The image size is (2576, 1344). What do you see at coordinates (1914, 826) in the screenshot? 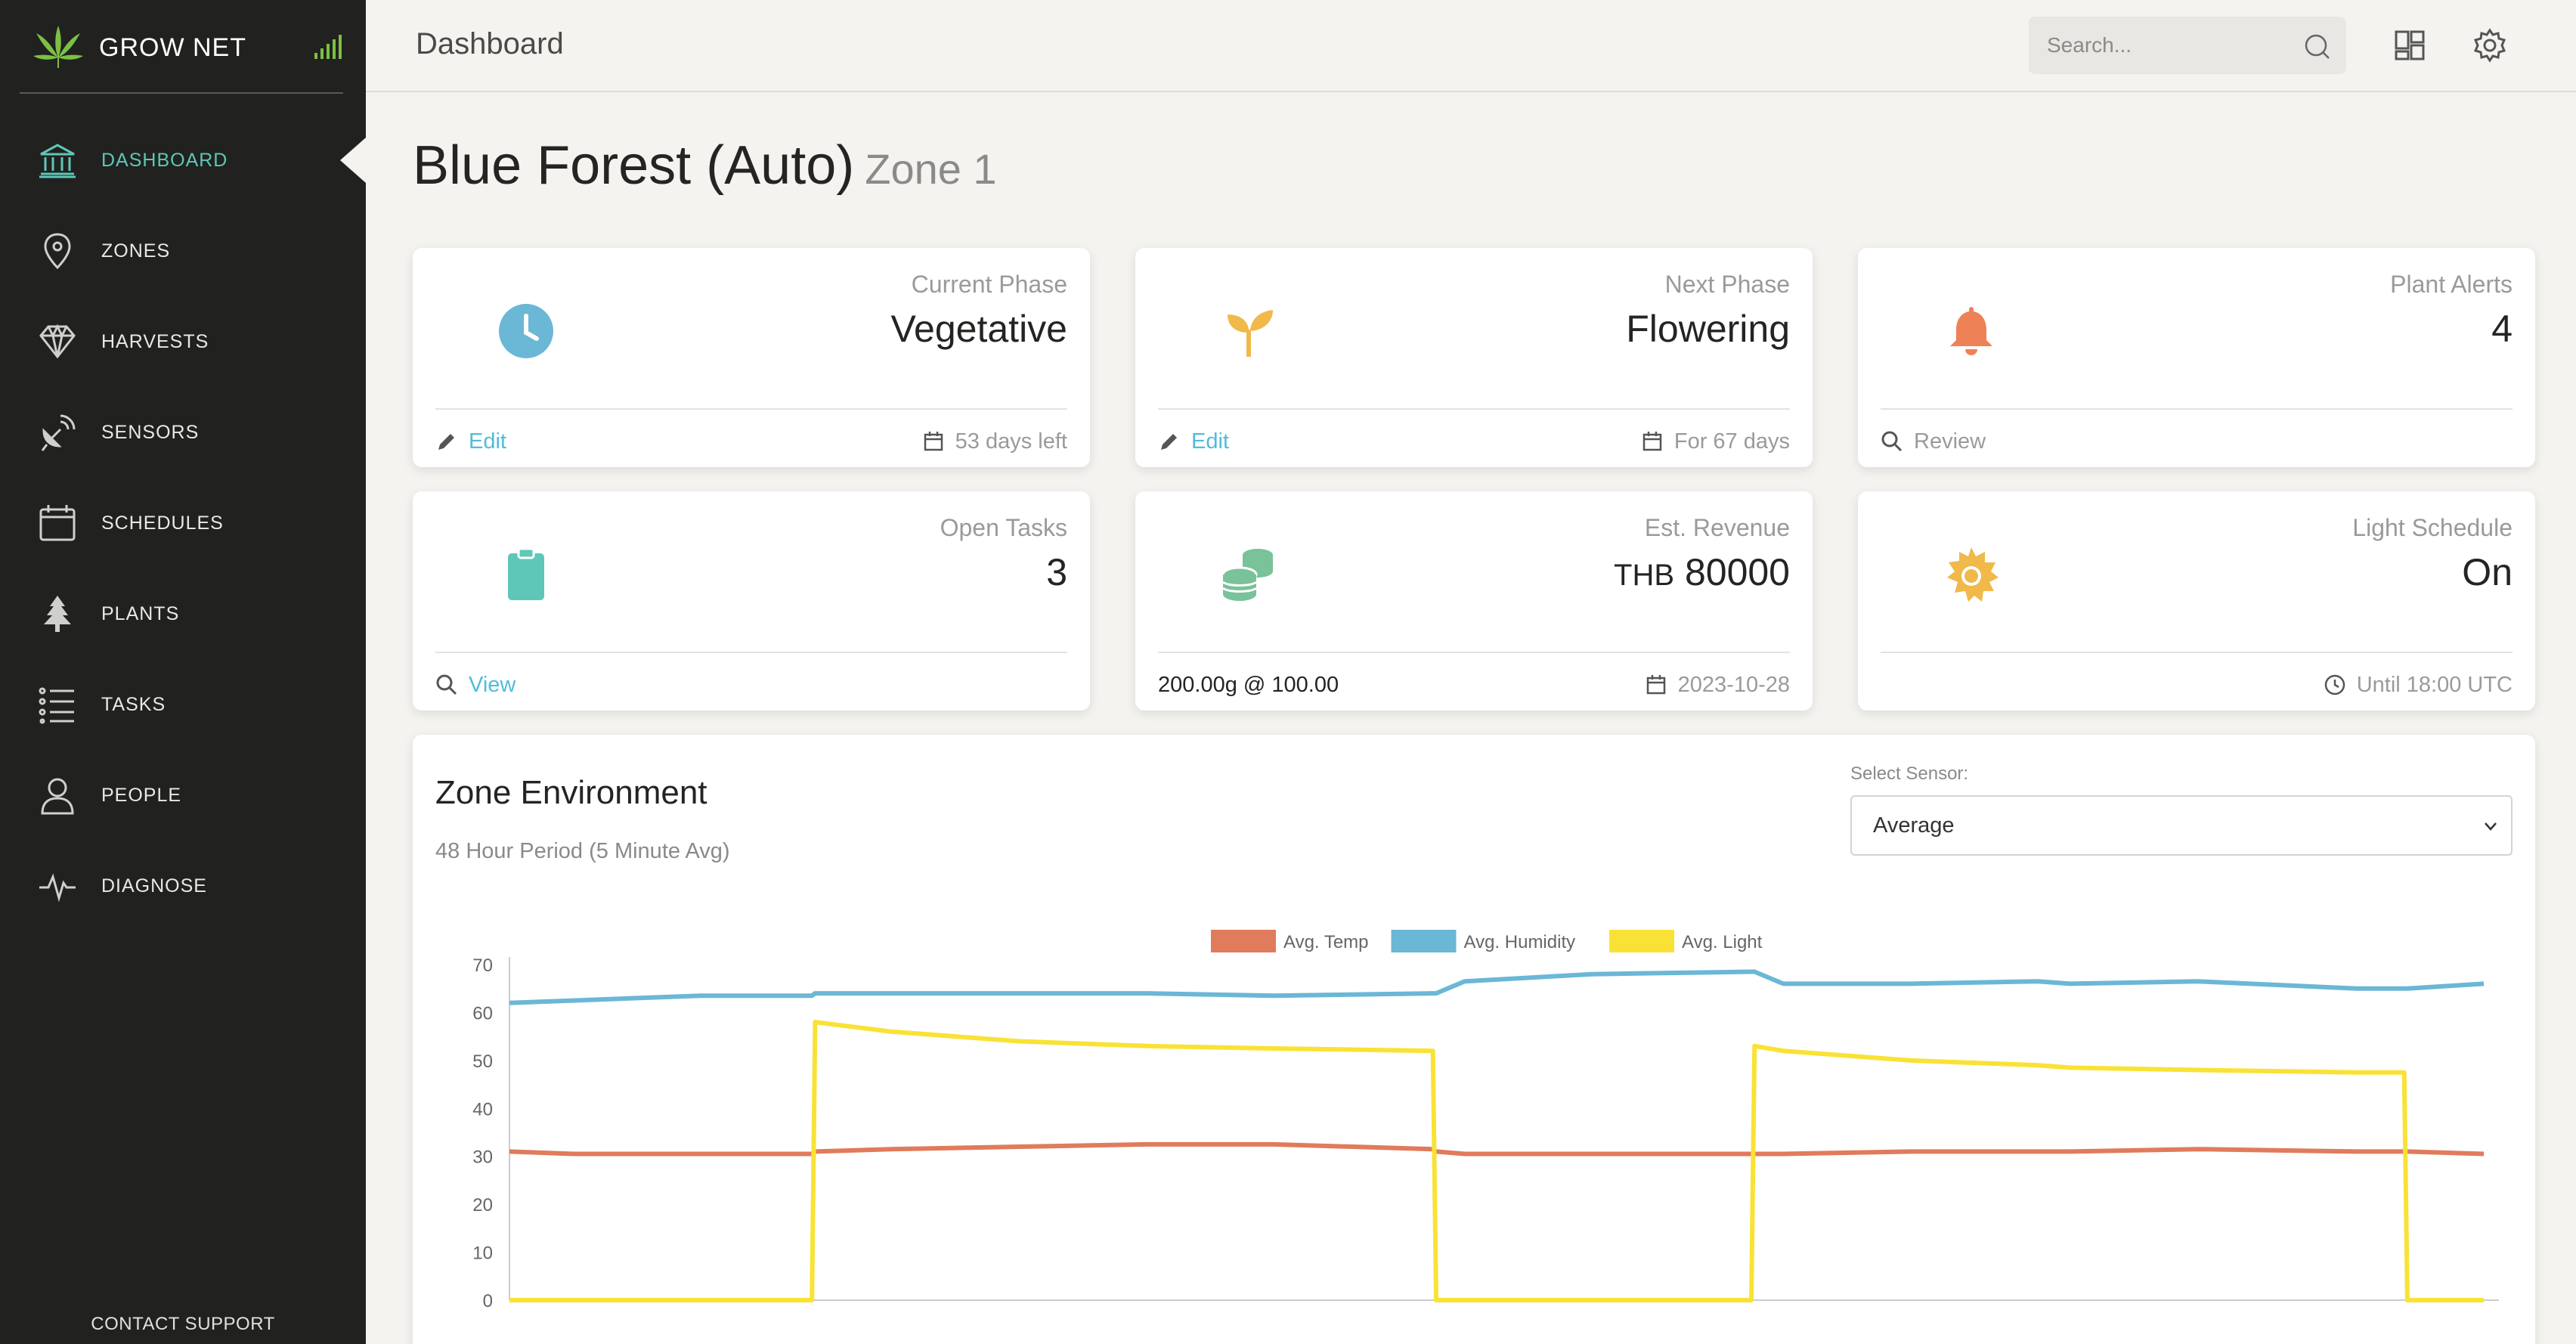
I see `sensor-select-value: Average` at bounding box center [1914, 826].